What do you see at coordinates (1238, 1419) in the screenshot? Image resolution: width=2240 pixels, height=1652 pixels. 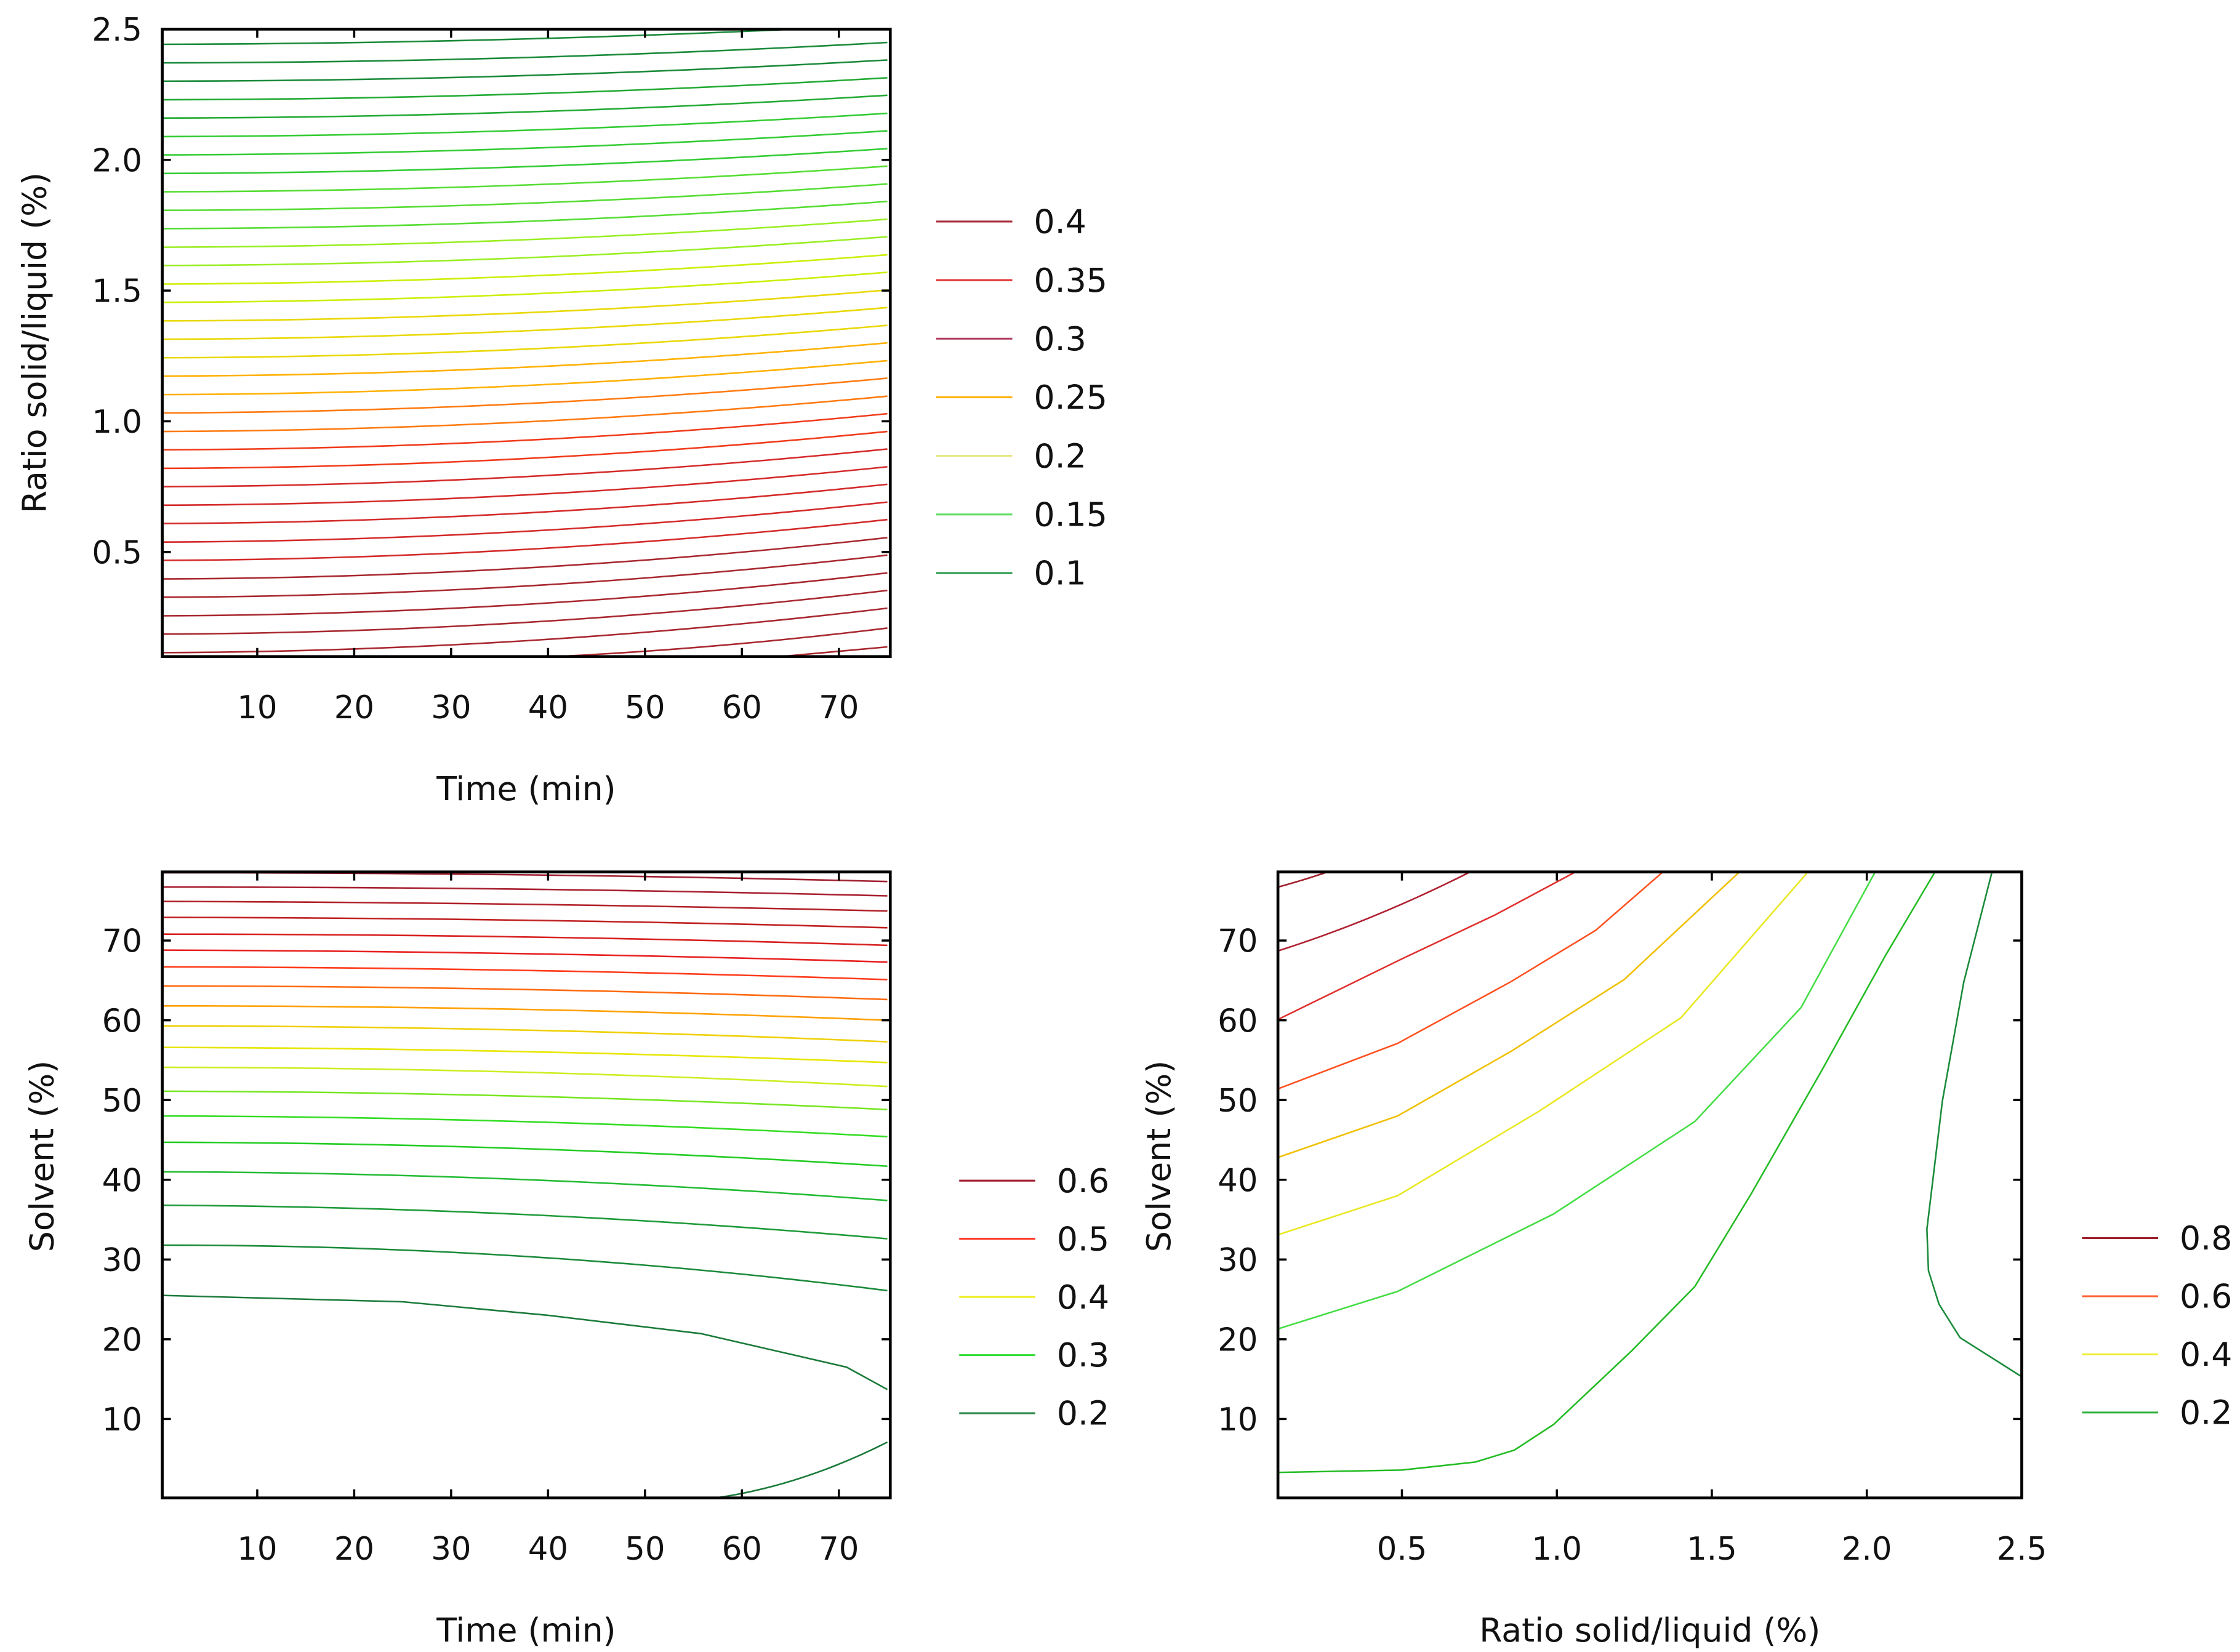 I see `y-tick-label: 10` at bounding box center [1238, 1419].